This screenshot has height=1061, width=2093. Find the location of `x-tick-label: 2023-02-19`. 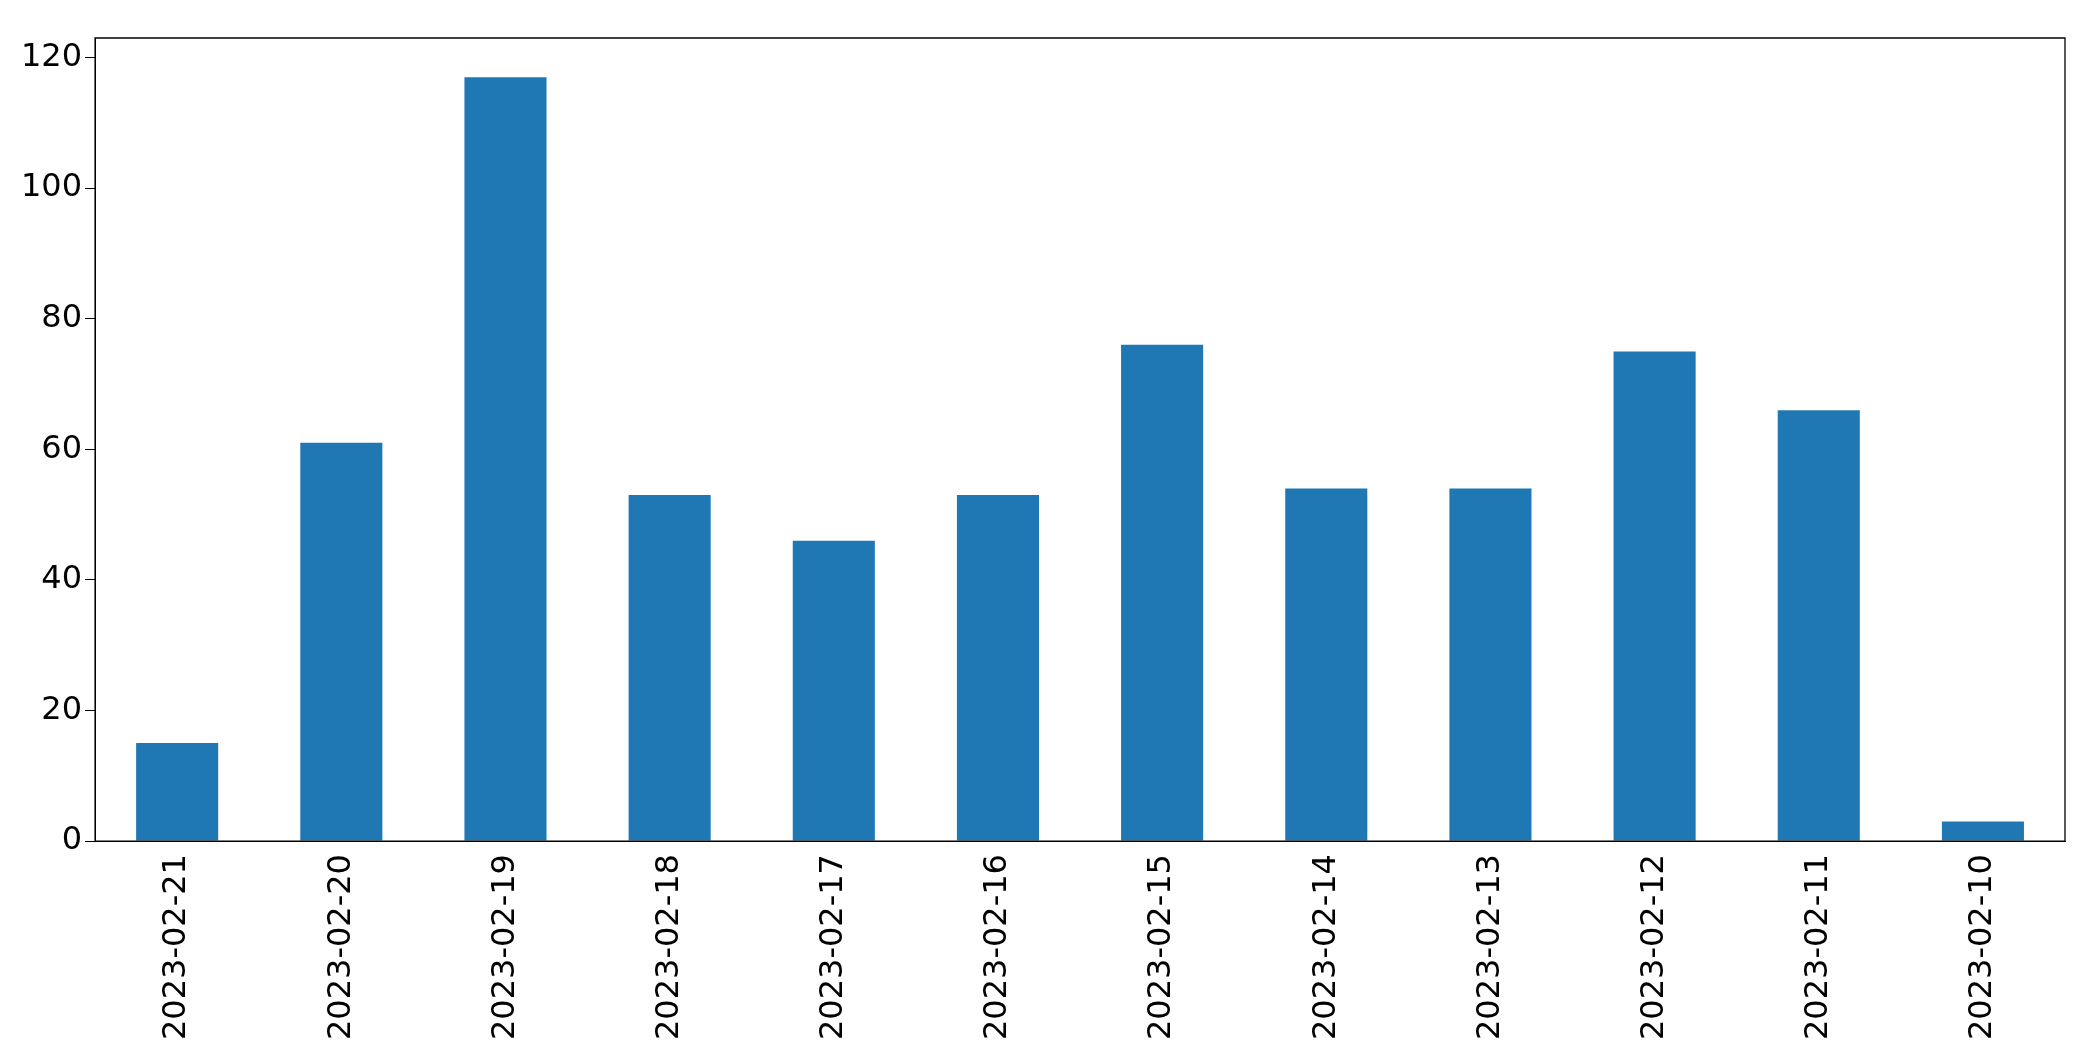

x-tick-label: 2023-02-19 is located at coordinates (502, 947).